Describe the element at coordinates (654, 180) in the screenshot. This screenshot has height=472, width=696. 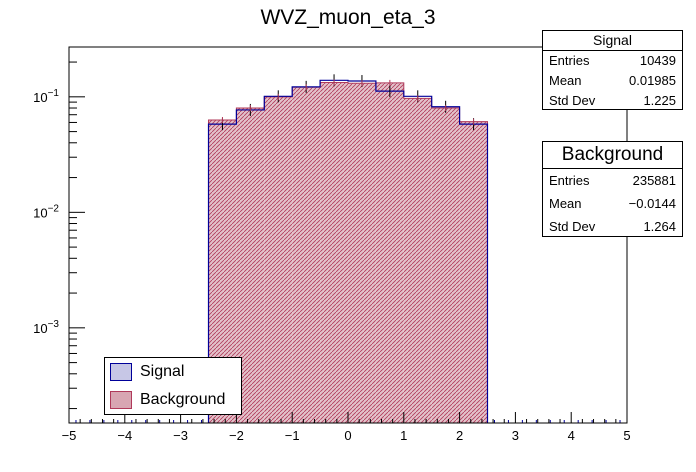
I see `stats-value: 235881` at that location.